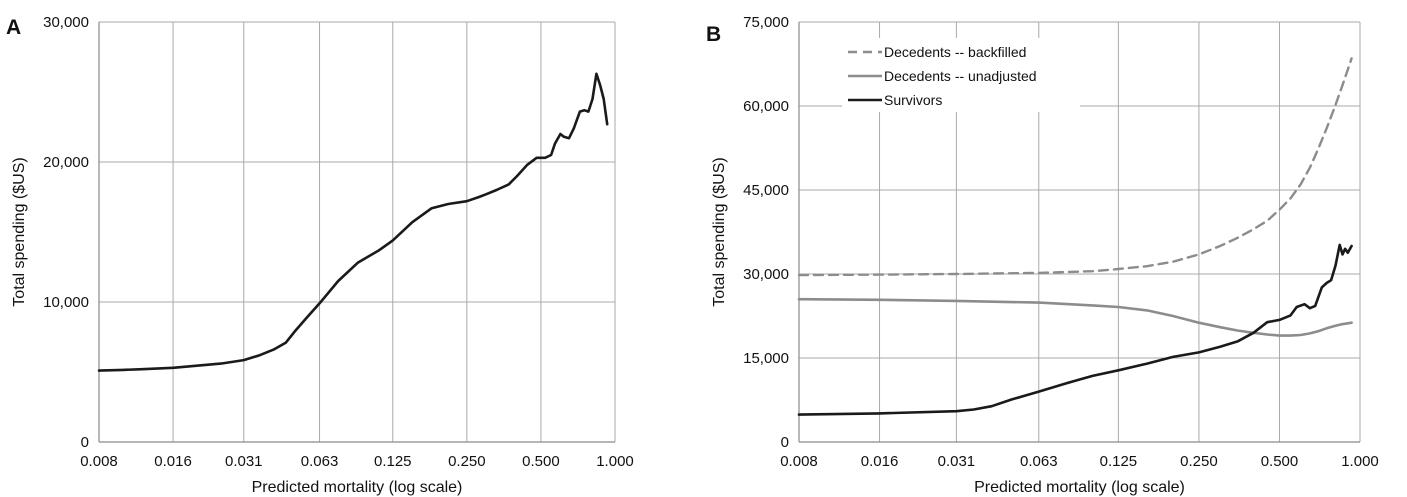 Image resolution: width=1407 pixels, height=497 pixels. I want to click on panel-a-x-tick-label: 0.250, so click(467, 461).